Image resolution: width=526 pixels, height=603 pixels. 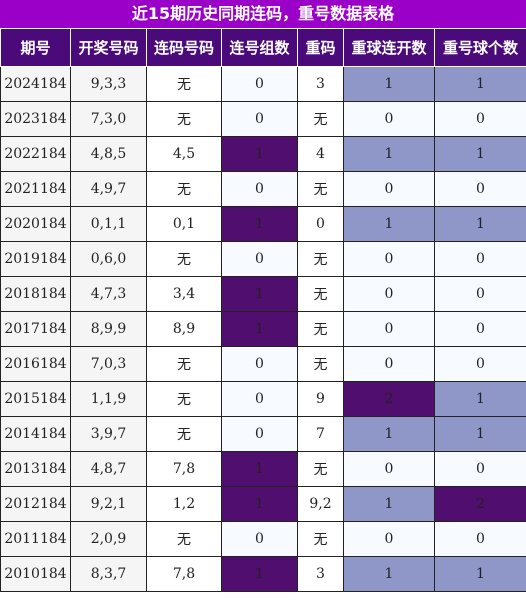 I want to click on draw-cell: 4,8,7, so click(x=108, y=469).